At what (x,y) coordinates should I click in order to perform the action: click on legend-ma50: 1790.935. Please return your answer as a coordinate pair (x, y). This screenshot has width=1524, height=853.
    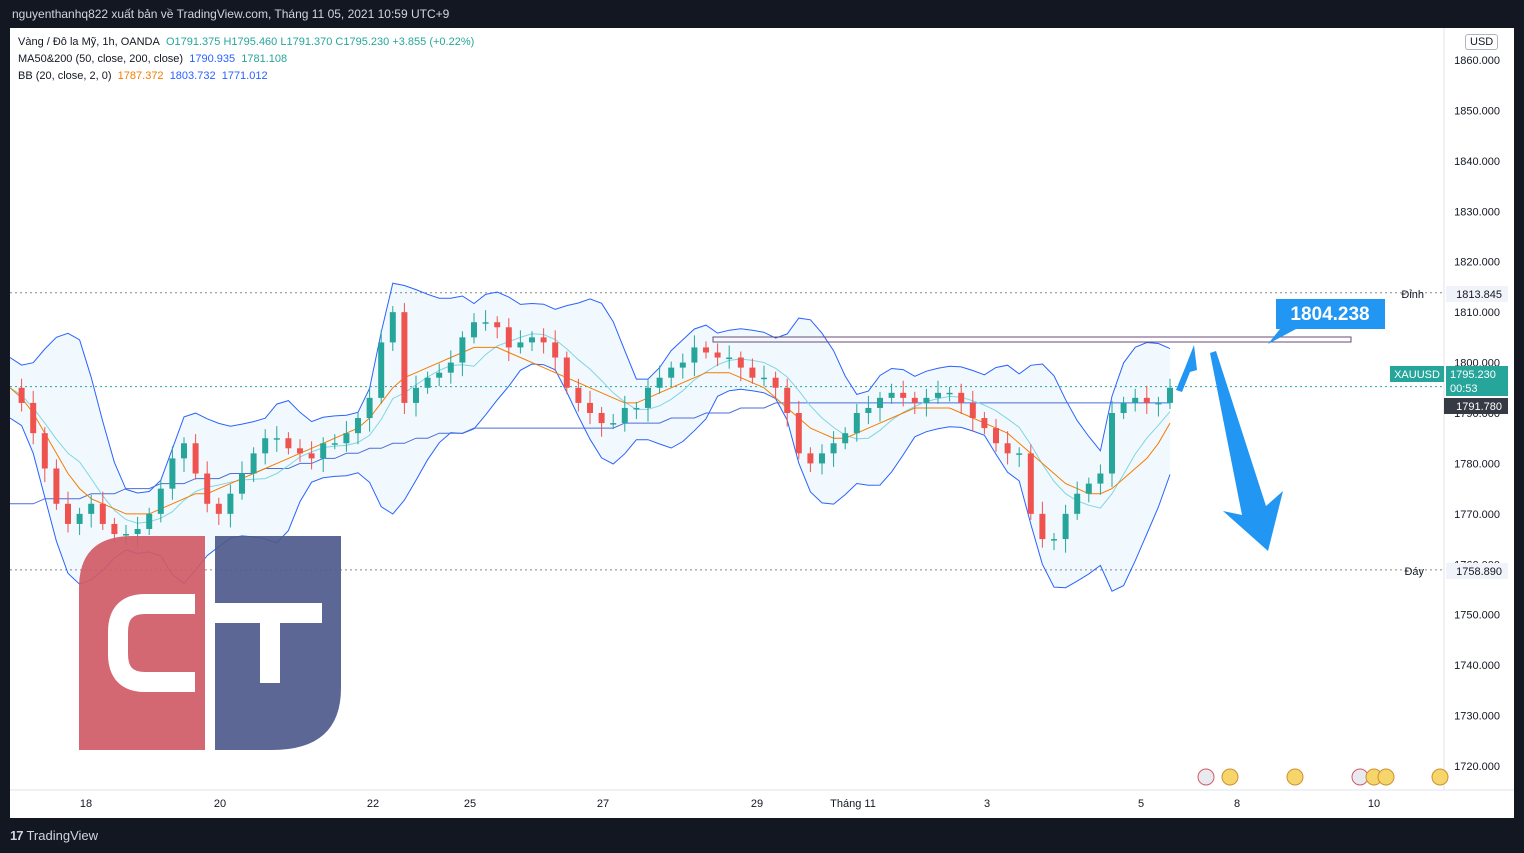
    Looking at the image, I should click on (212, 59).